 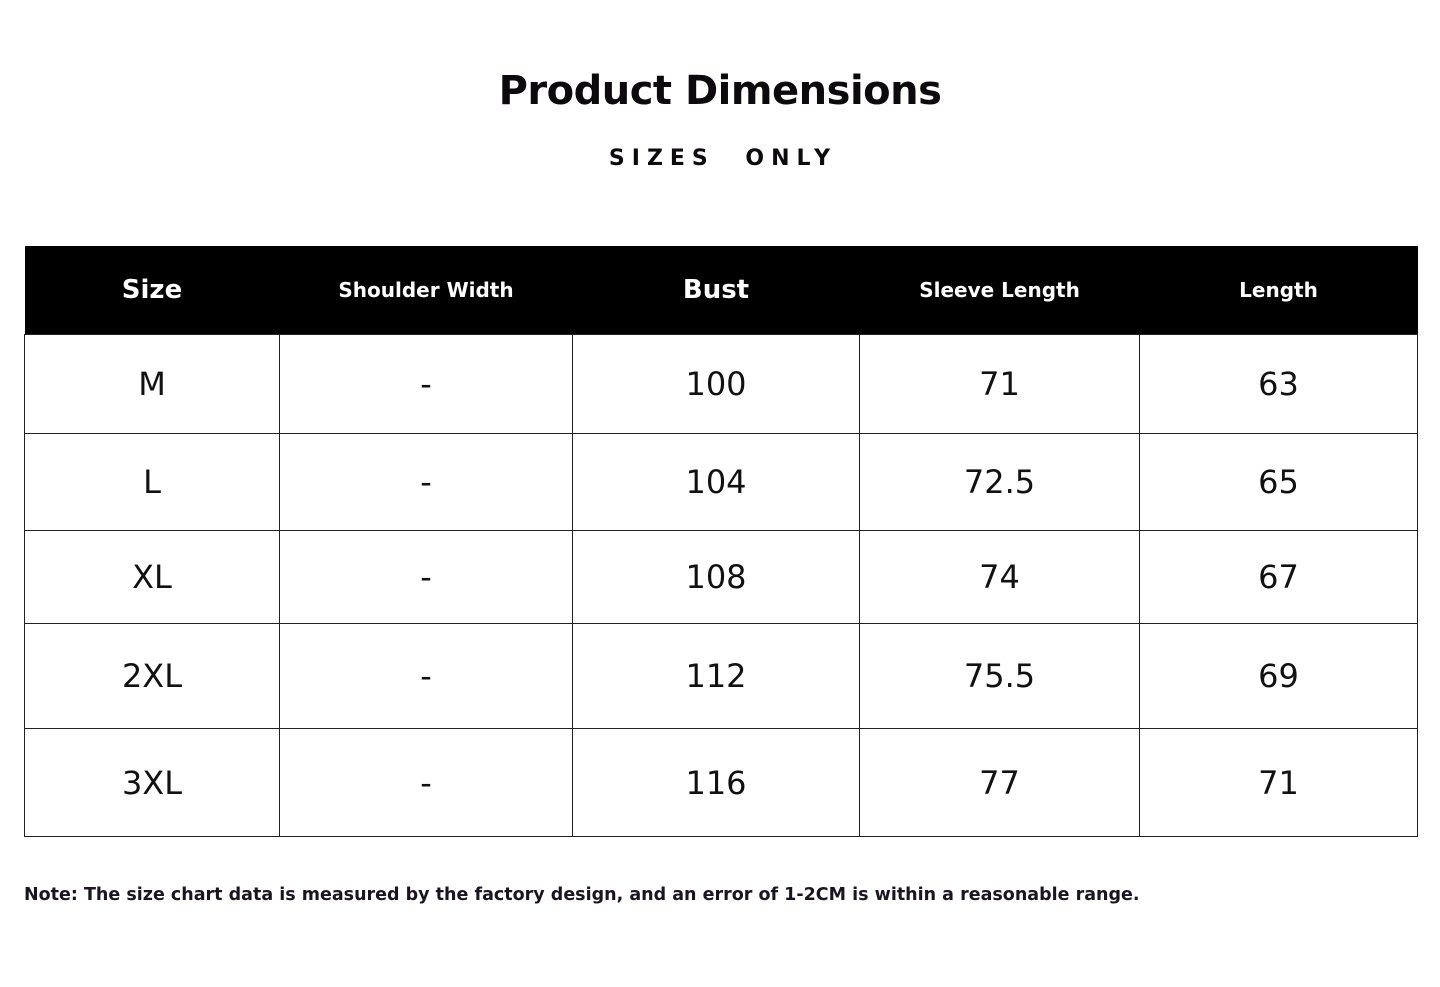 I want to click on table-row: L - 104 72.5 65, so click(x=721, y=482).